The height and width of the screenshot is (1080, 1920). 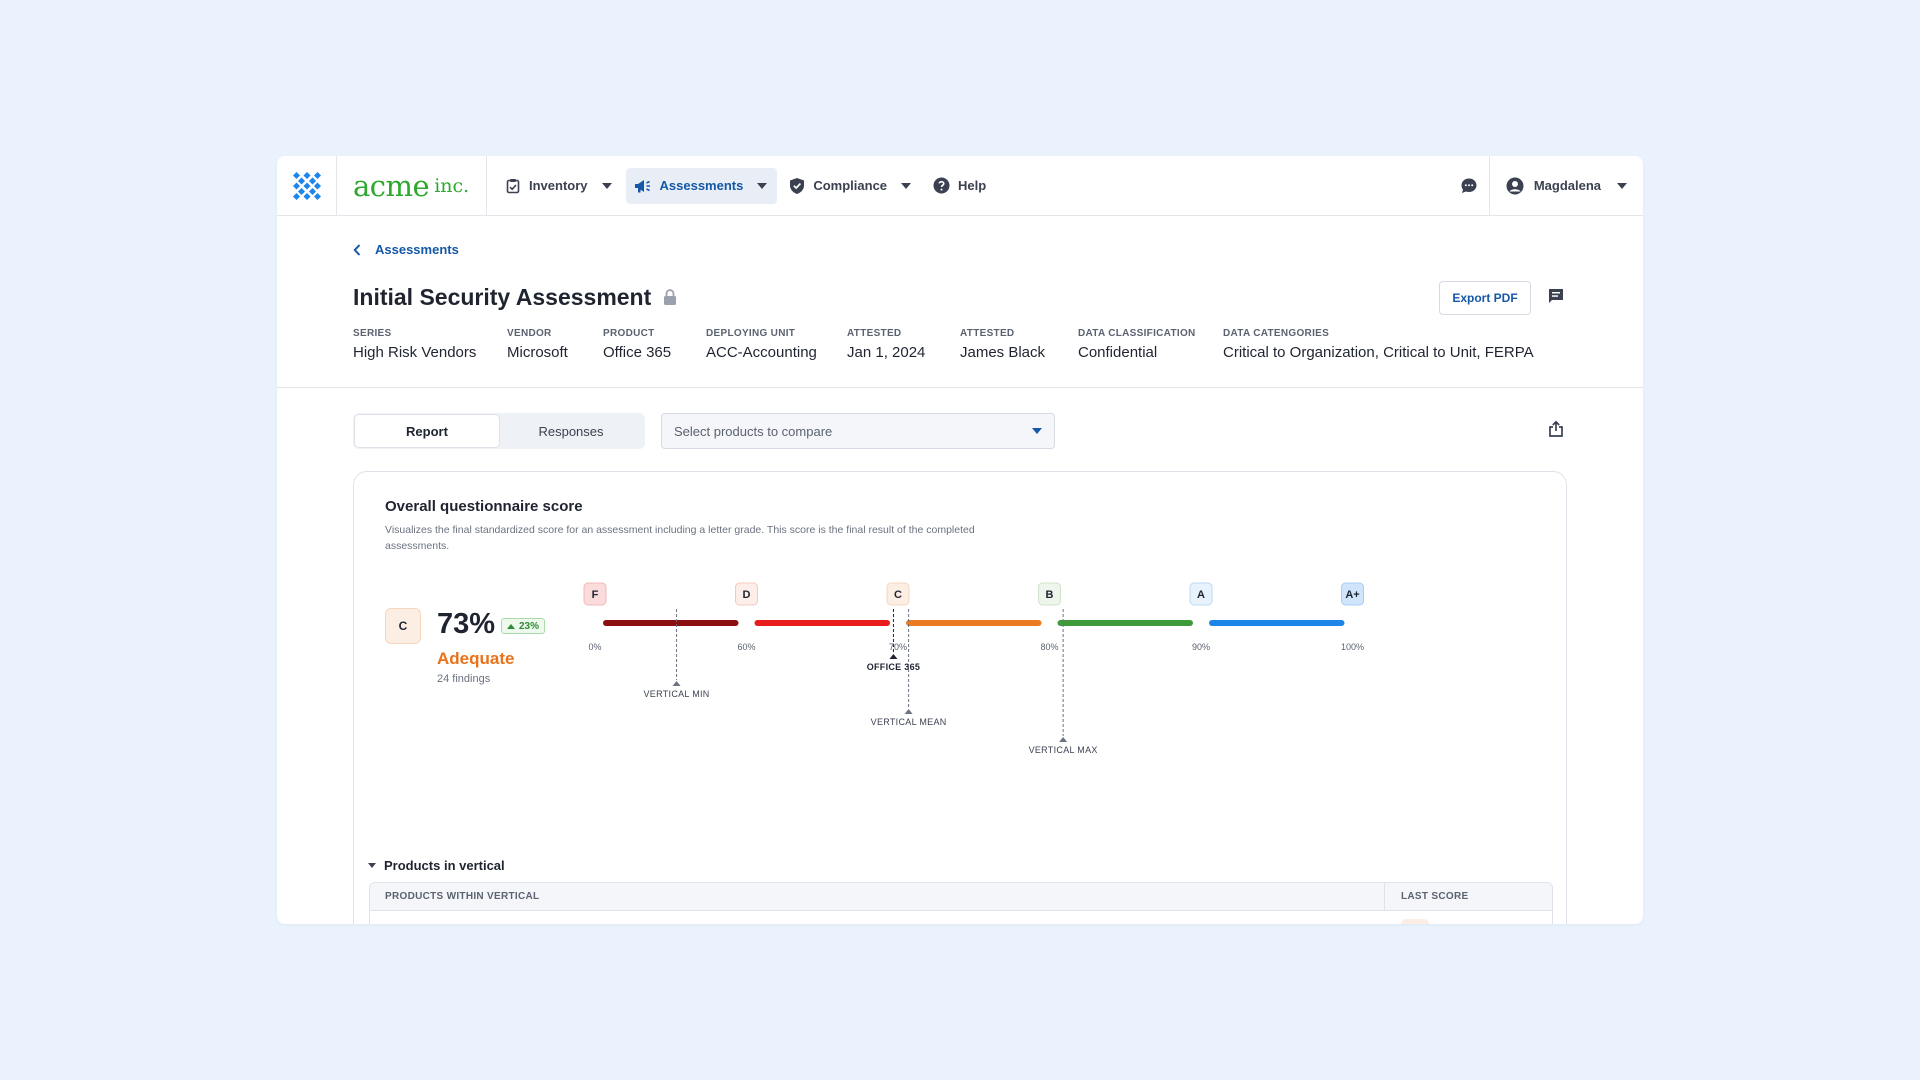 I want to click on arrow-up-icon, so click(x=511, y=626).